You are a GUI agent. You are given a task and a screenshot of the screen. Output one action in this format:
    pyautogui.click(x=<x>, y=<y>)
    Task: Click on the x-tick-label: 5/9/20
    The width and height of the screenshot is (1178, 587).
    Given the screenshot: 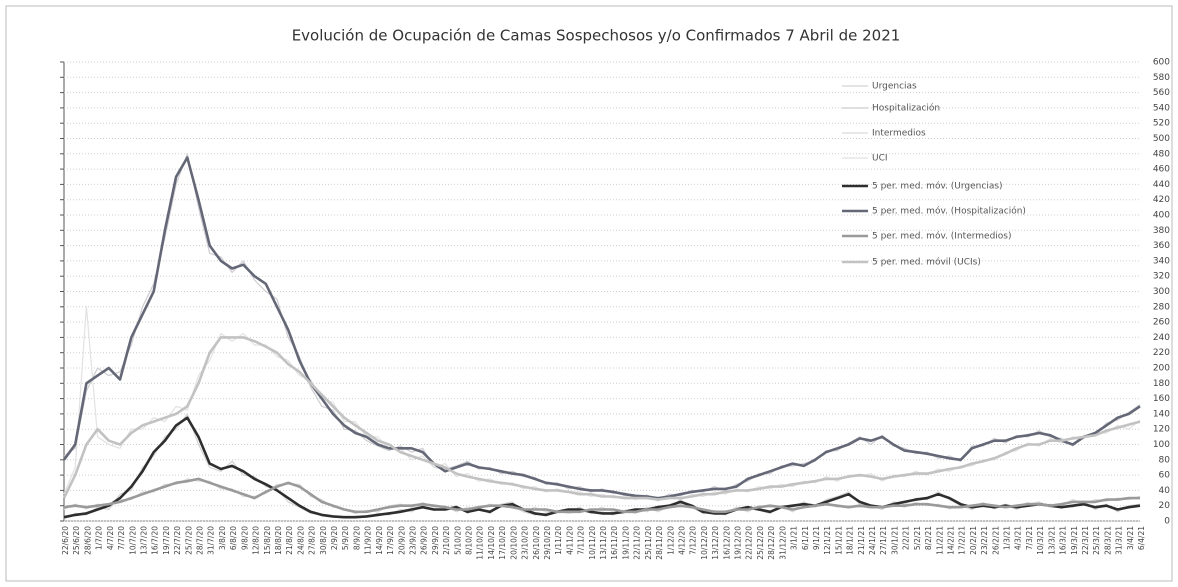 What is the action you would take?
    pyautogui.click(x=345, y=538)
    